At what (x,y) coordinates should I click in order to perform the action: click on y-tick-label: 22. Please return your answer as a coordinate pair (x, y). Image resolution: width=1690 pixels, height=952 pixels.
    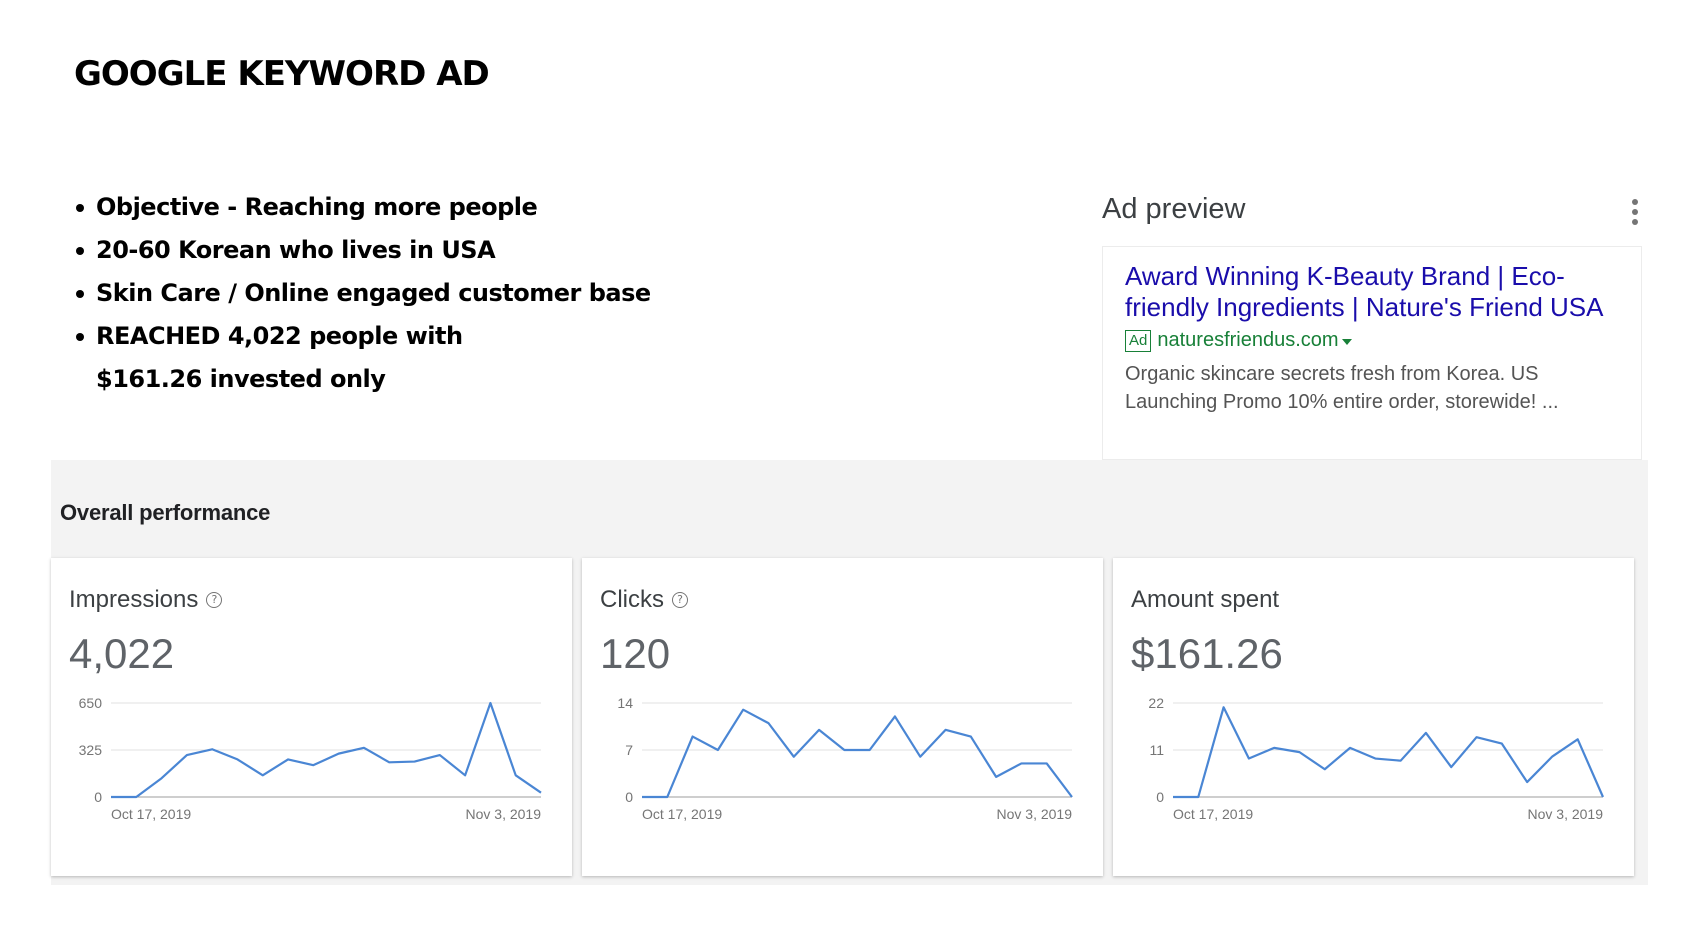
    Looking at the image, I should click on (1156, 703).